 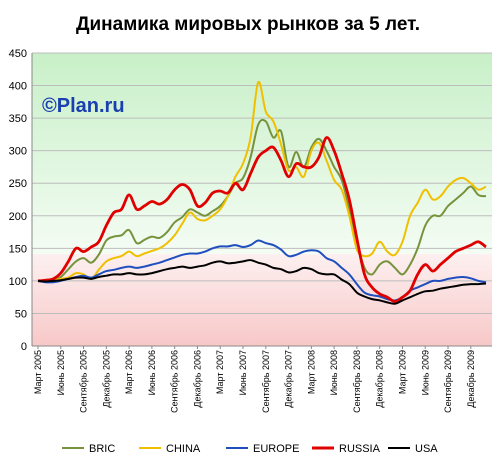 What do you see at coordinates (18, 87) in the screenshot?
I see `y-tick-label: 400` at bounding box center [18, 87].